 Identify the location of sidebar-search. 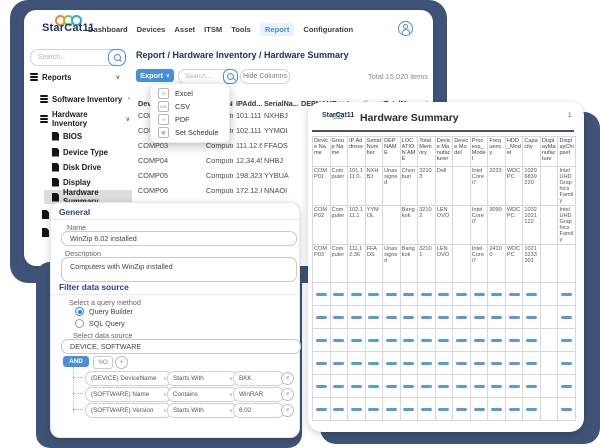
(78, 57).